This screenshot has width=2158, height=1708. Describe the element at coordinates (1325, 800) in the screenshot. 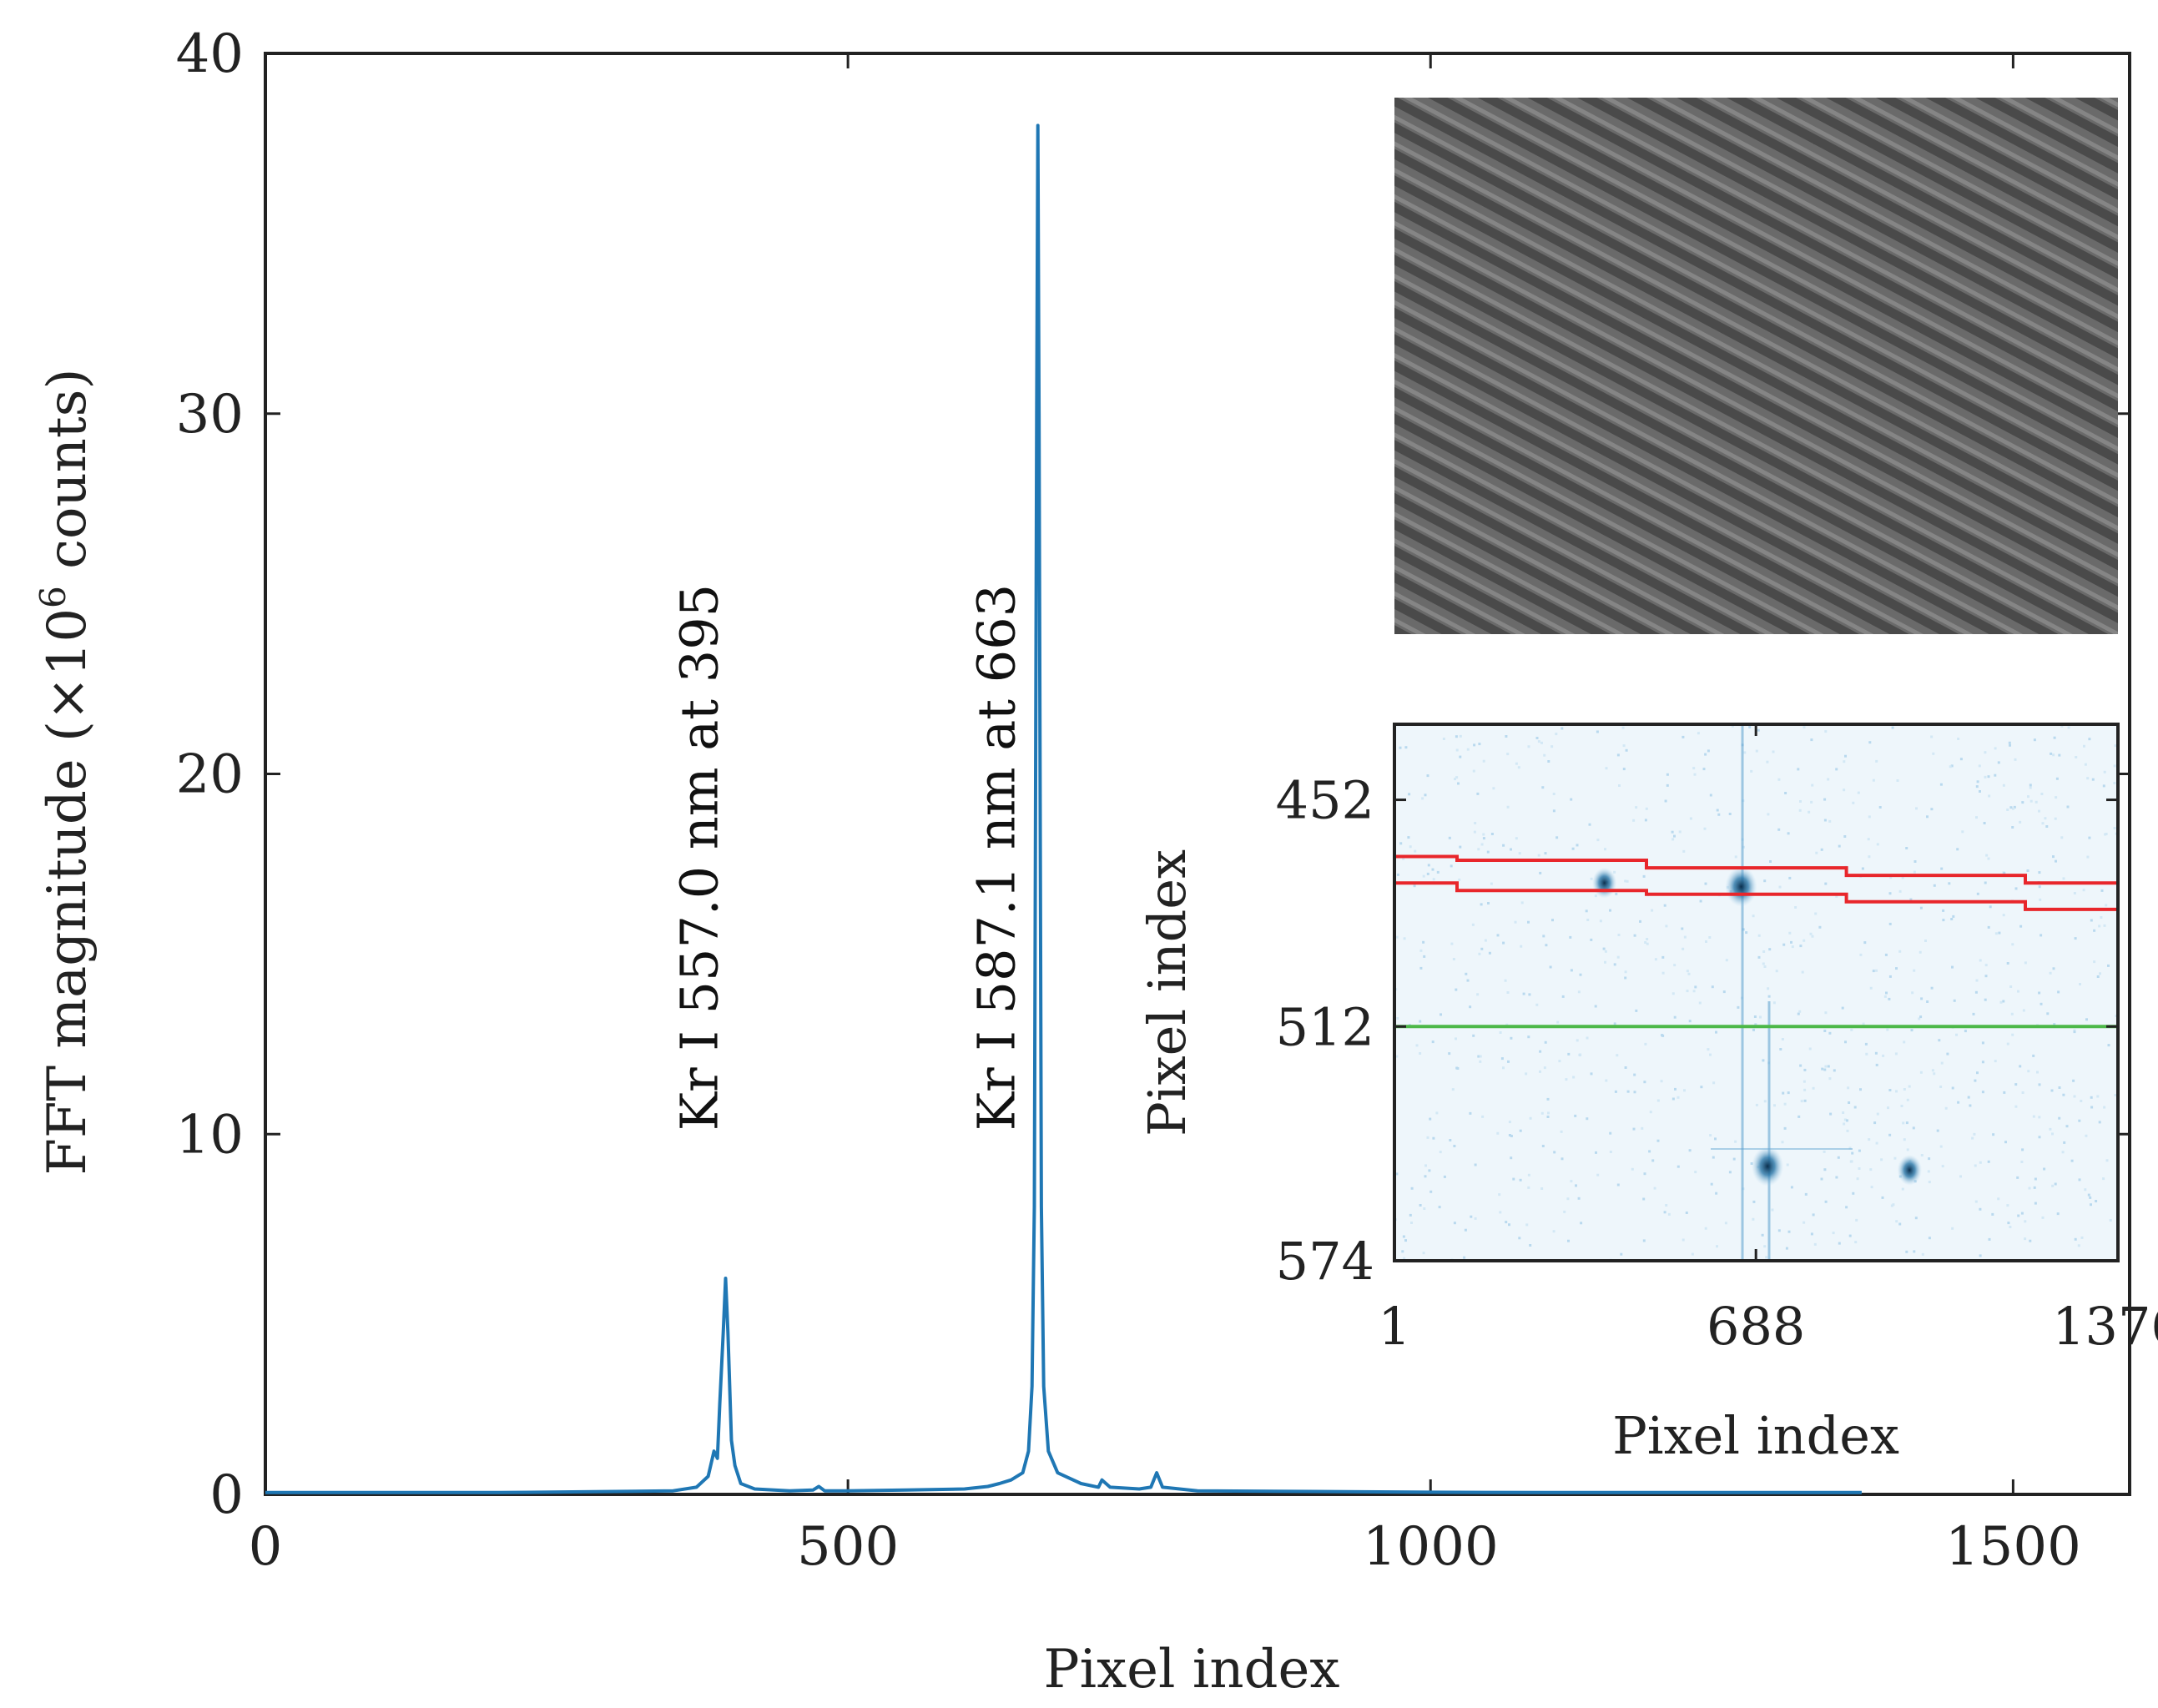

I see `inset-y-tick-label: 452` at that location.